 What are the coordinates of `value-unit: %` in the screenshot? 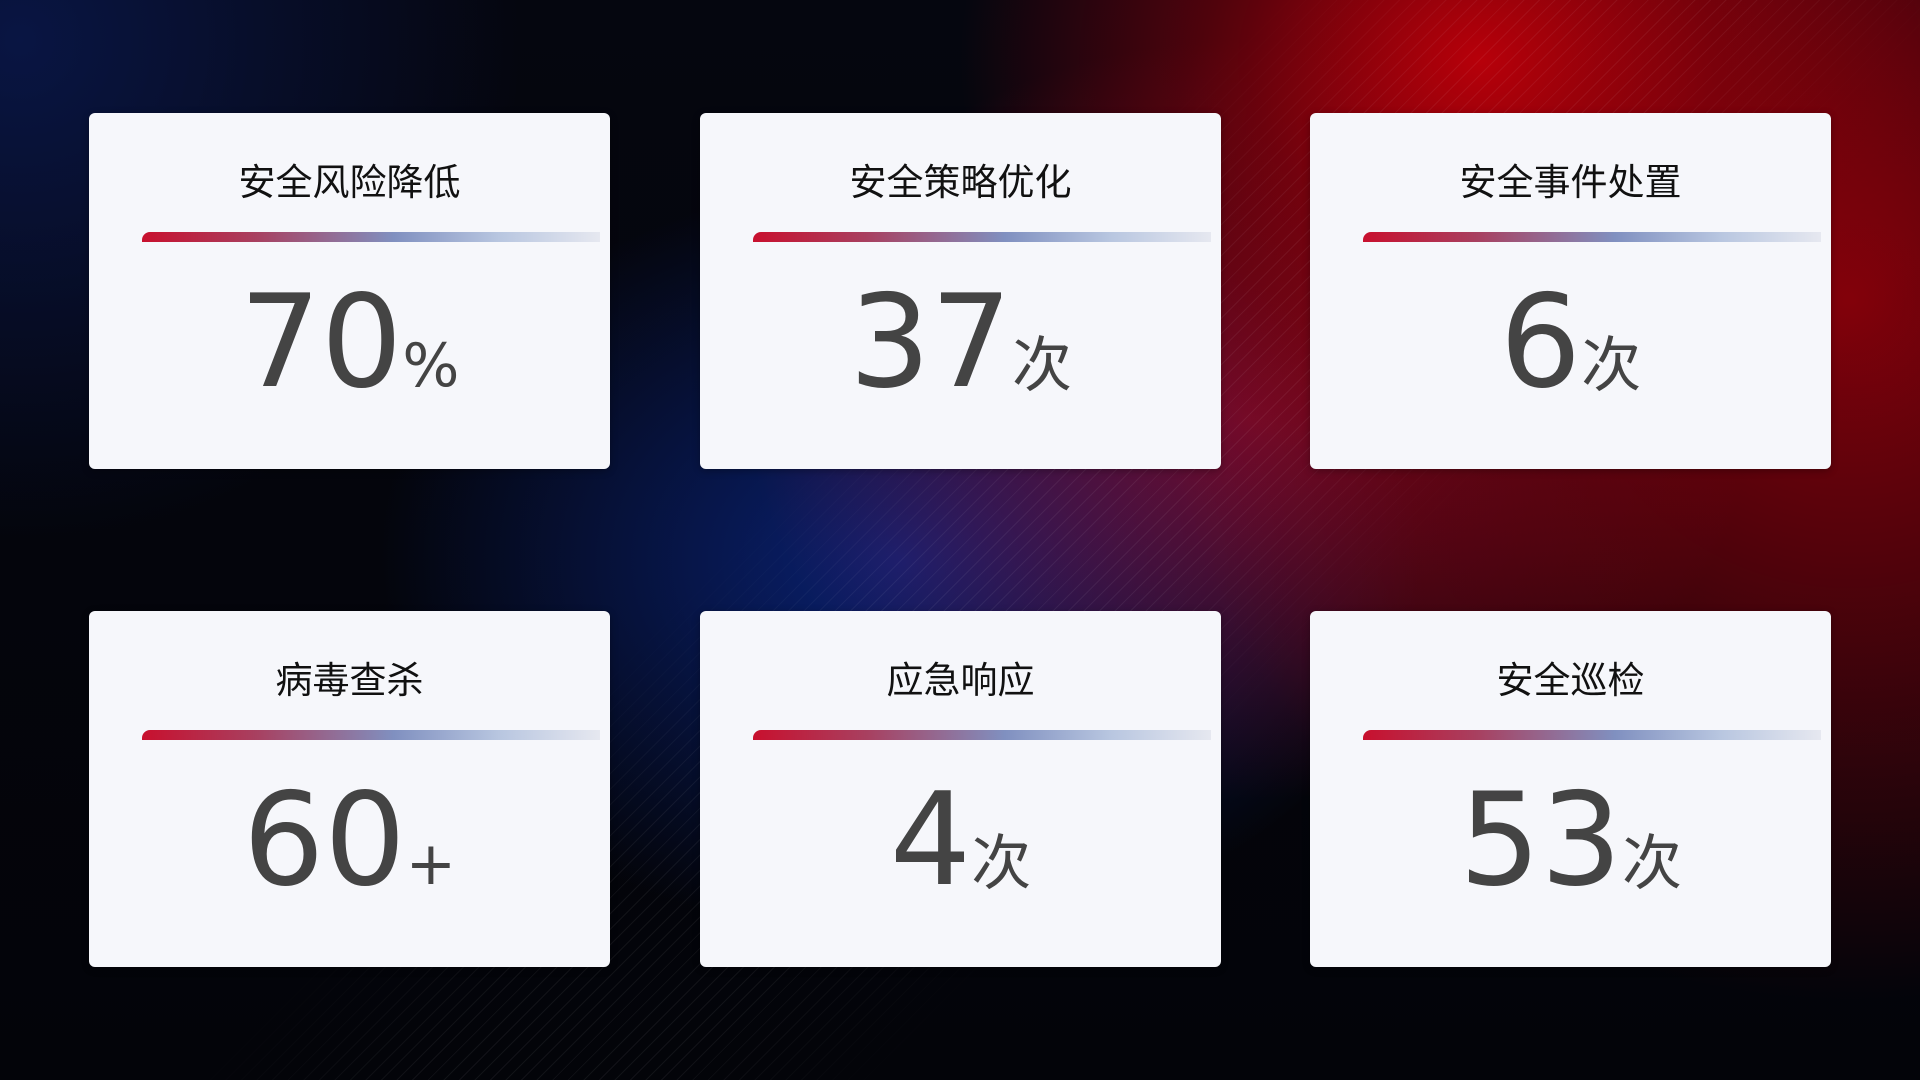 It's located at (431, 366).